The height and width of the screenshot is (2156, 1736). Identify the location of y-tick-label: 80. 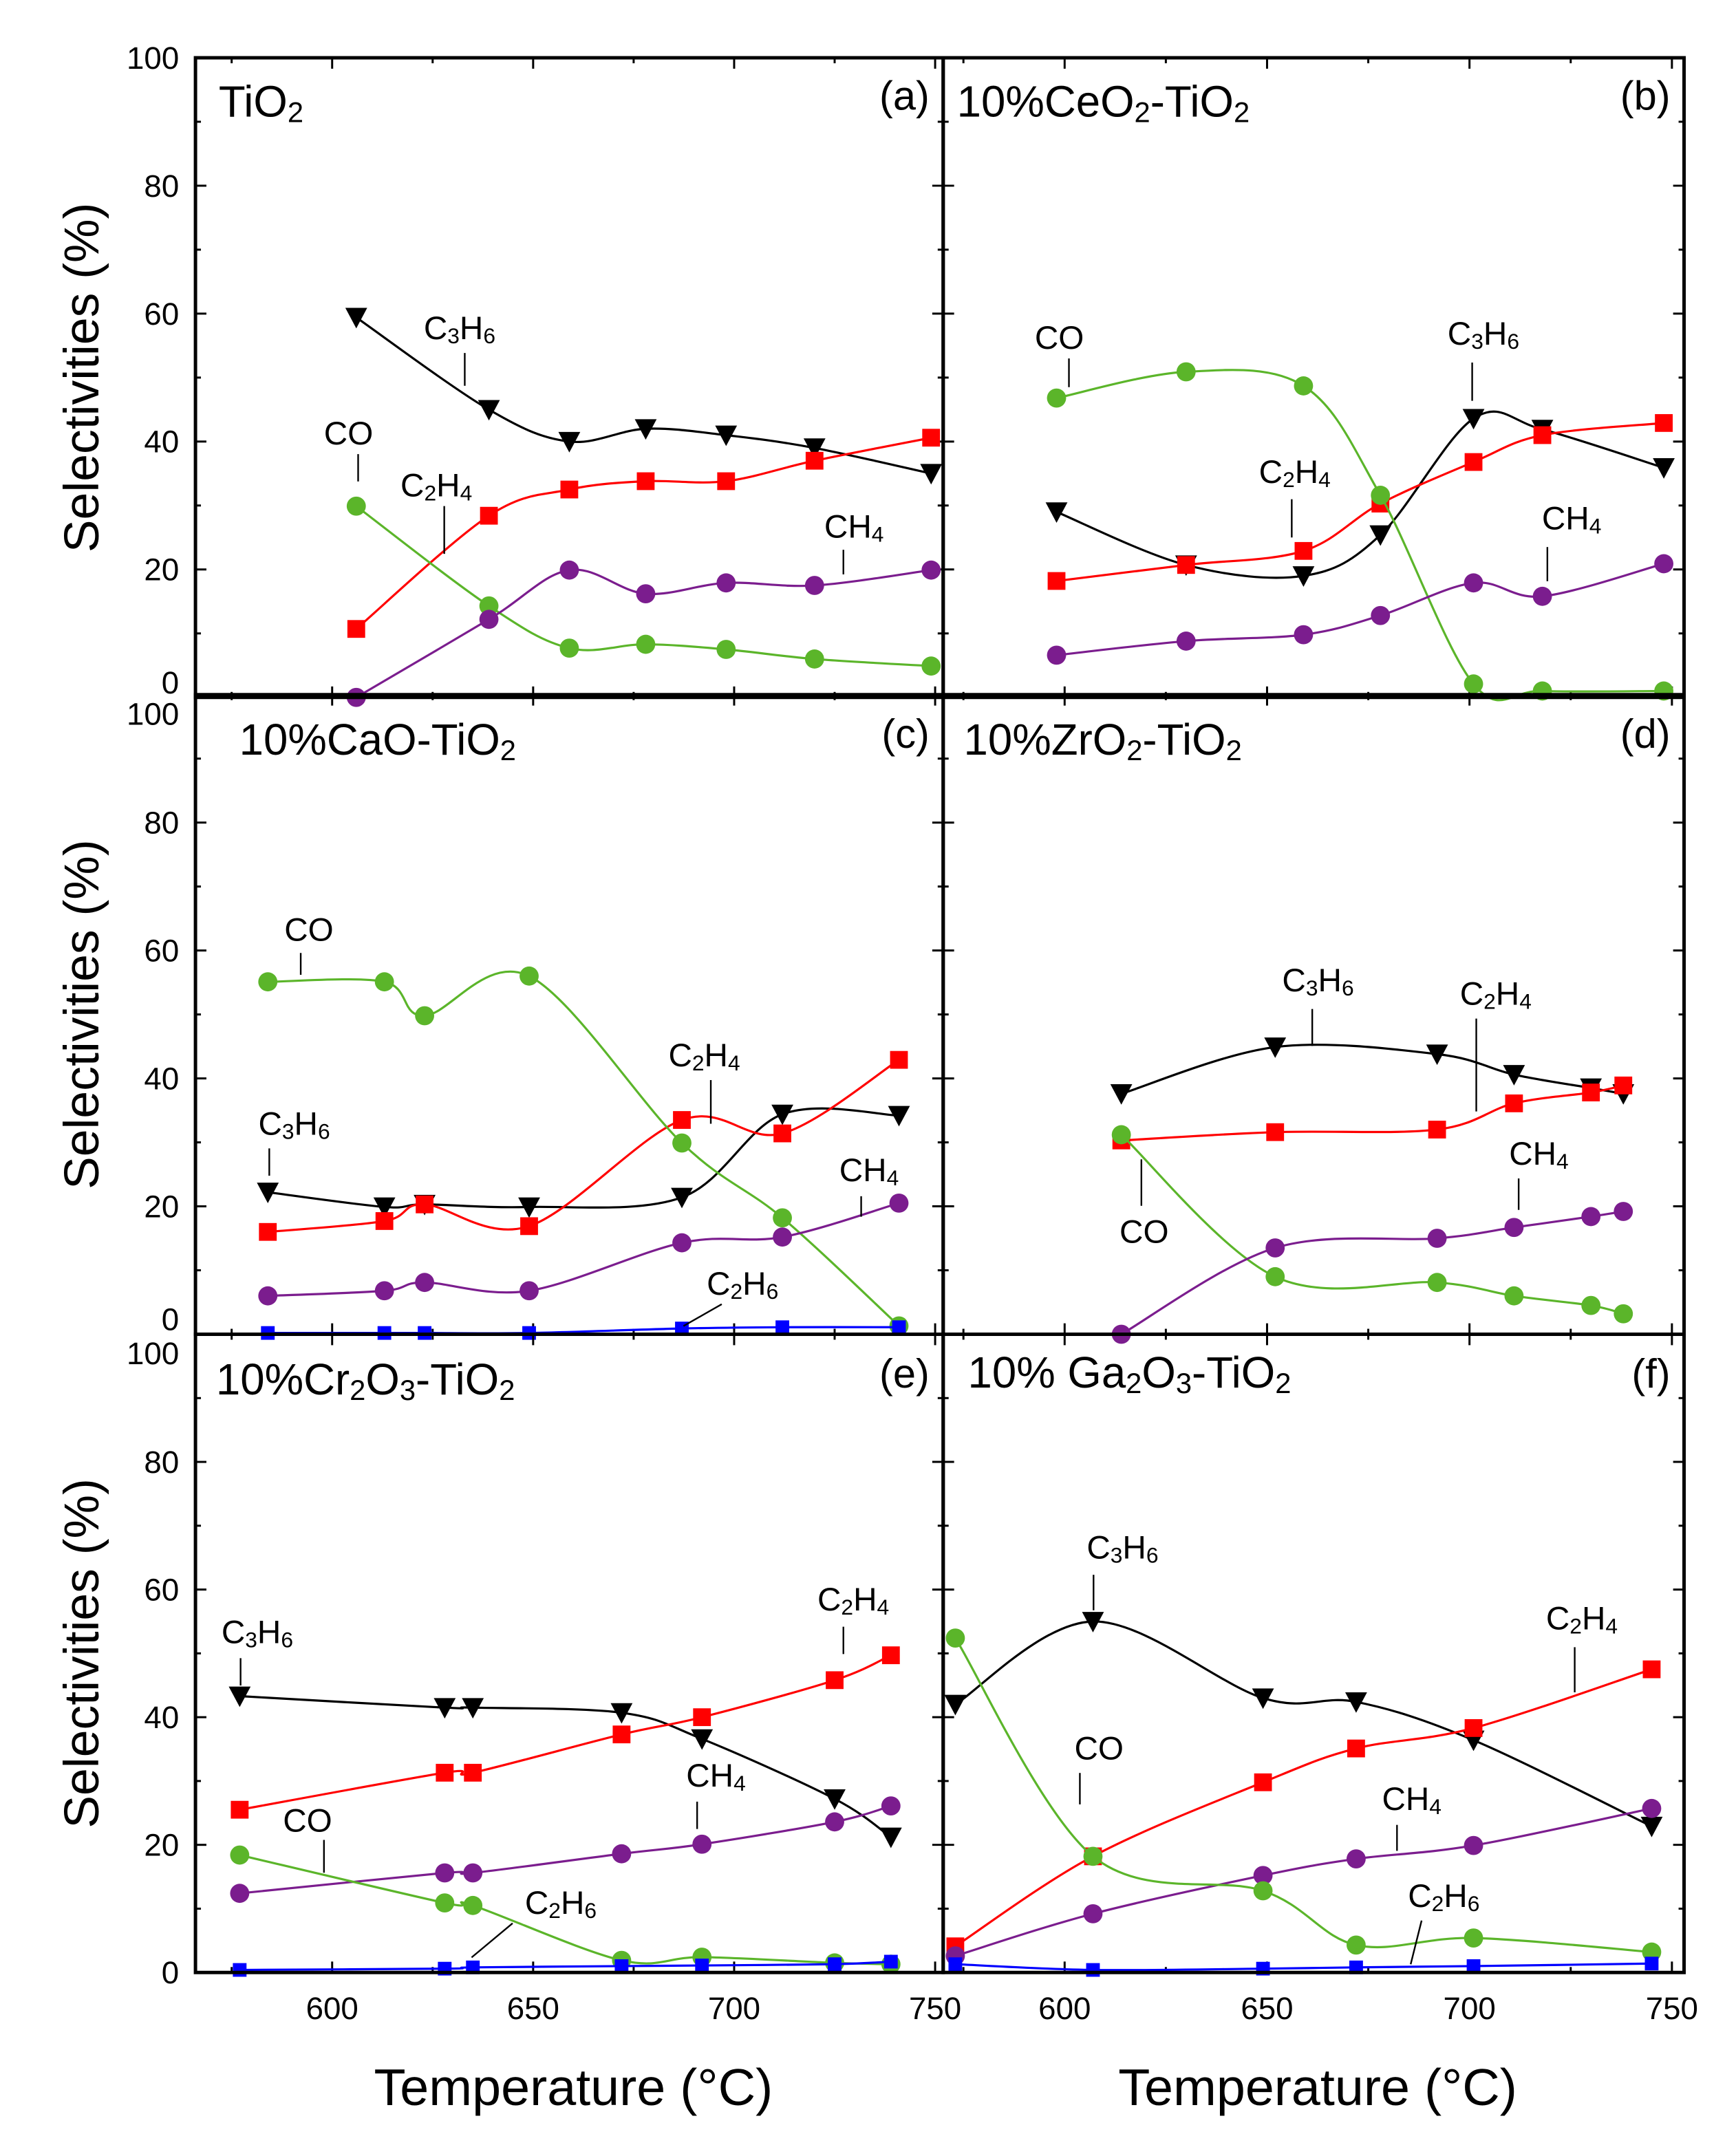
(161, 824).